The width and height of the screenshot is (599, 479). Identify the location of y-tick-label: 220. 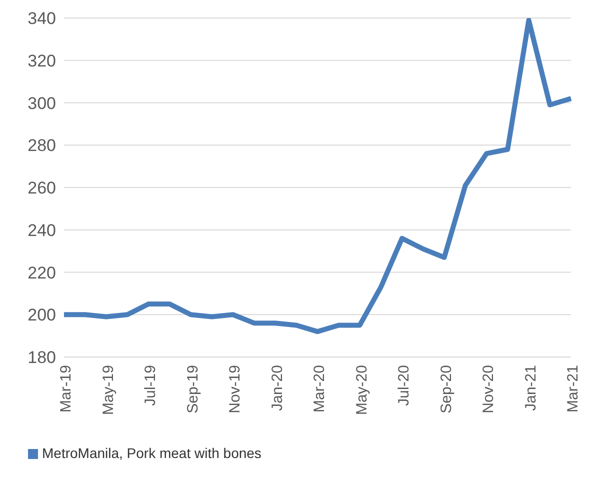
(42, 272).